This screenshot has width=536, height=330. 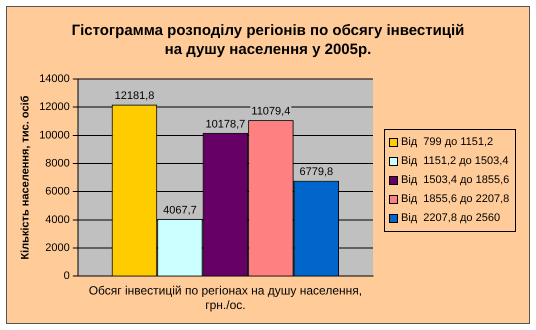 I want to click on legend-label: Від 799 до 1151,2, so click(x=447, y=142).